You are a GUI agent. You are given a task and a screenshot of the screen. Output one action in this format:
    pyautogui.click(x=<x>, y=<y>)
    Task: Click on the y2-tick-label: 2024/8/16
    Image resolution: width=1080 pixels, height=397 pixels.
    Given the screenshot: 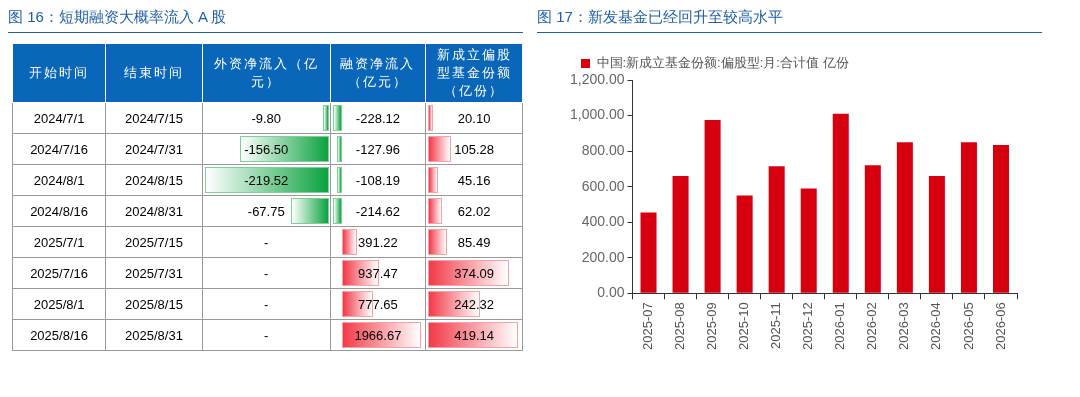 What is the action you would take?
    pyautogui.click(x=59, y=211)
    